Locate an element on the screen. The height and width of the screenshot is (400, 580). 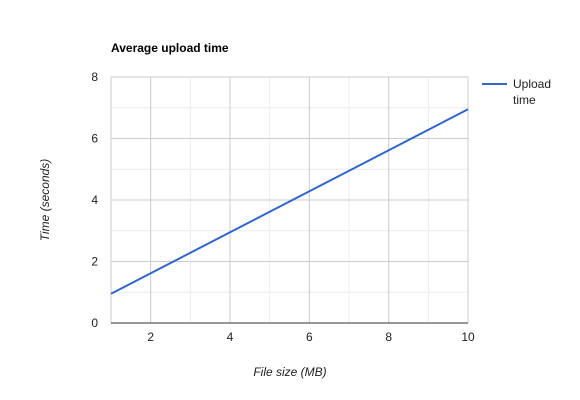
y-axis-label: Time (seconds) is located at coordinates (45, 200).